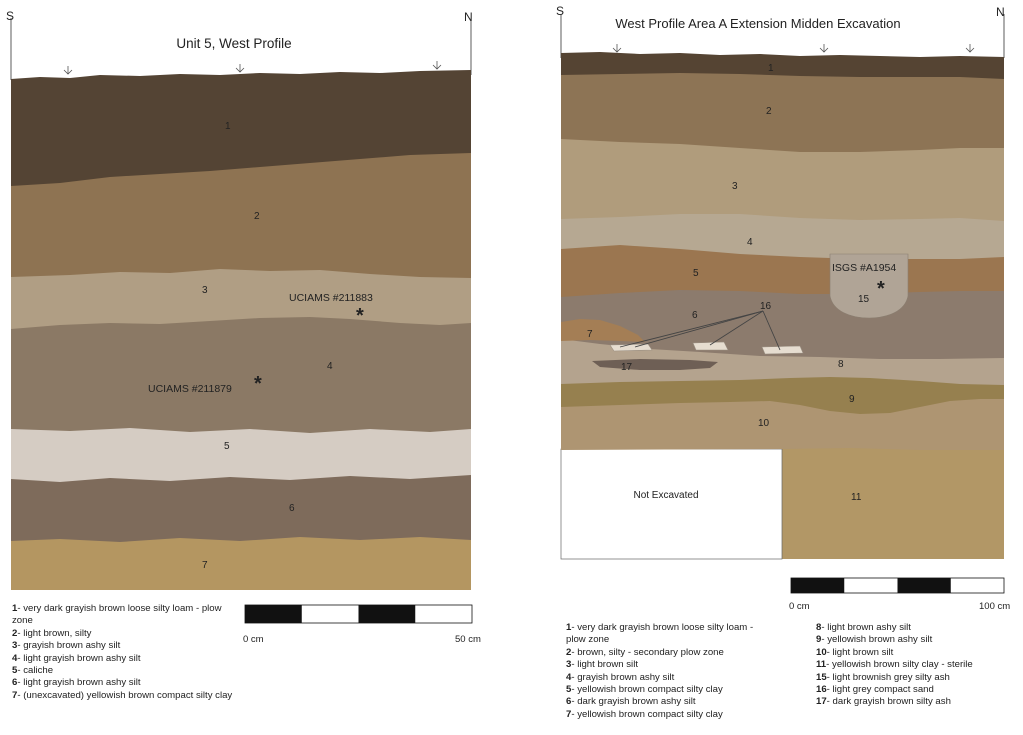 The height and width of the screenshot is (735, 1023). Describe the element at coordinates (257, 216) in the screenshot. I see `left-layer-label-2: 2` at that location.